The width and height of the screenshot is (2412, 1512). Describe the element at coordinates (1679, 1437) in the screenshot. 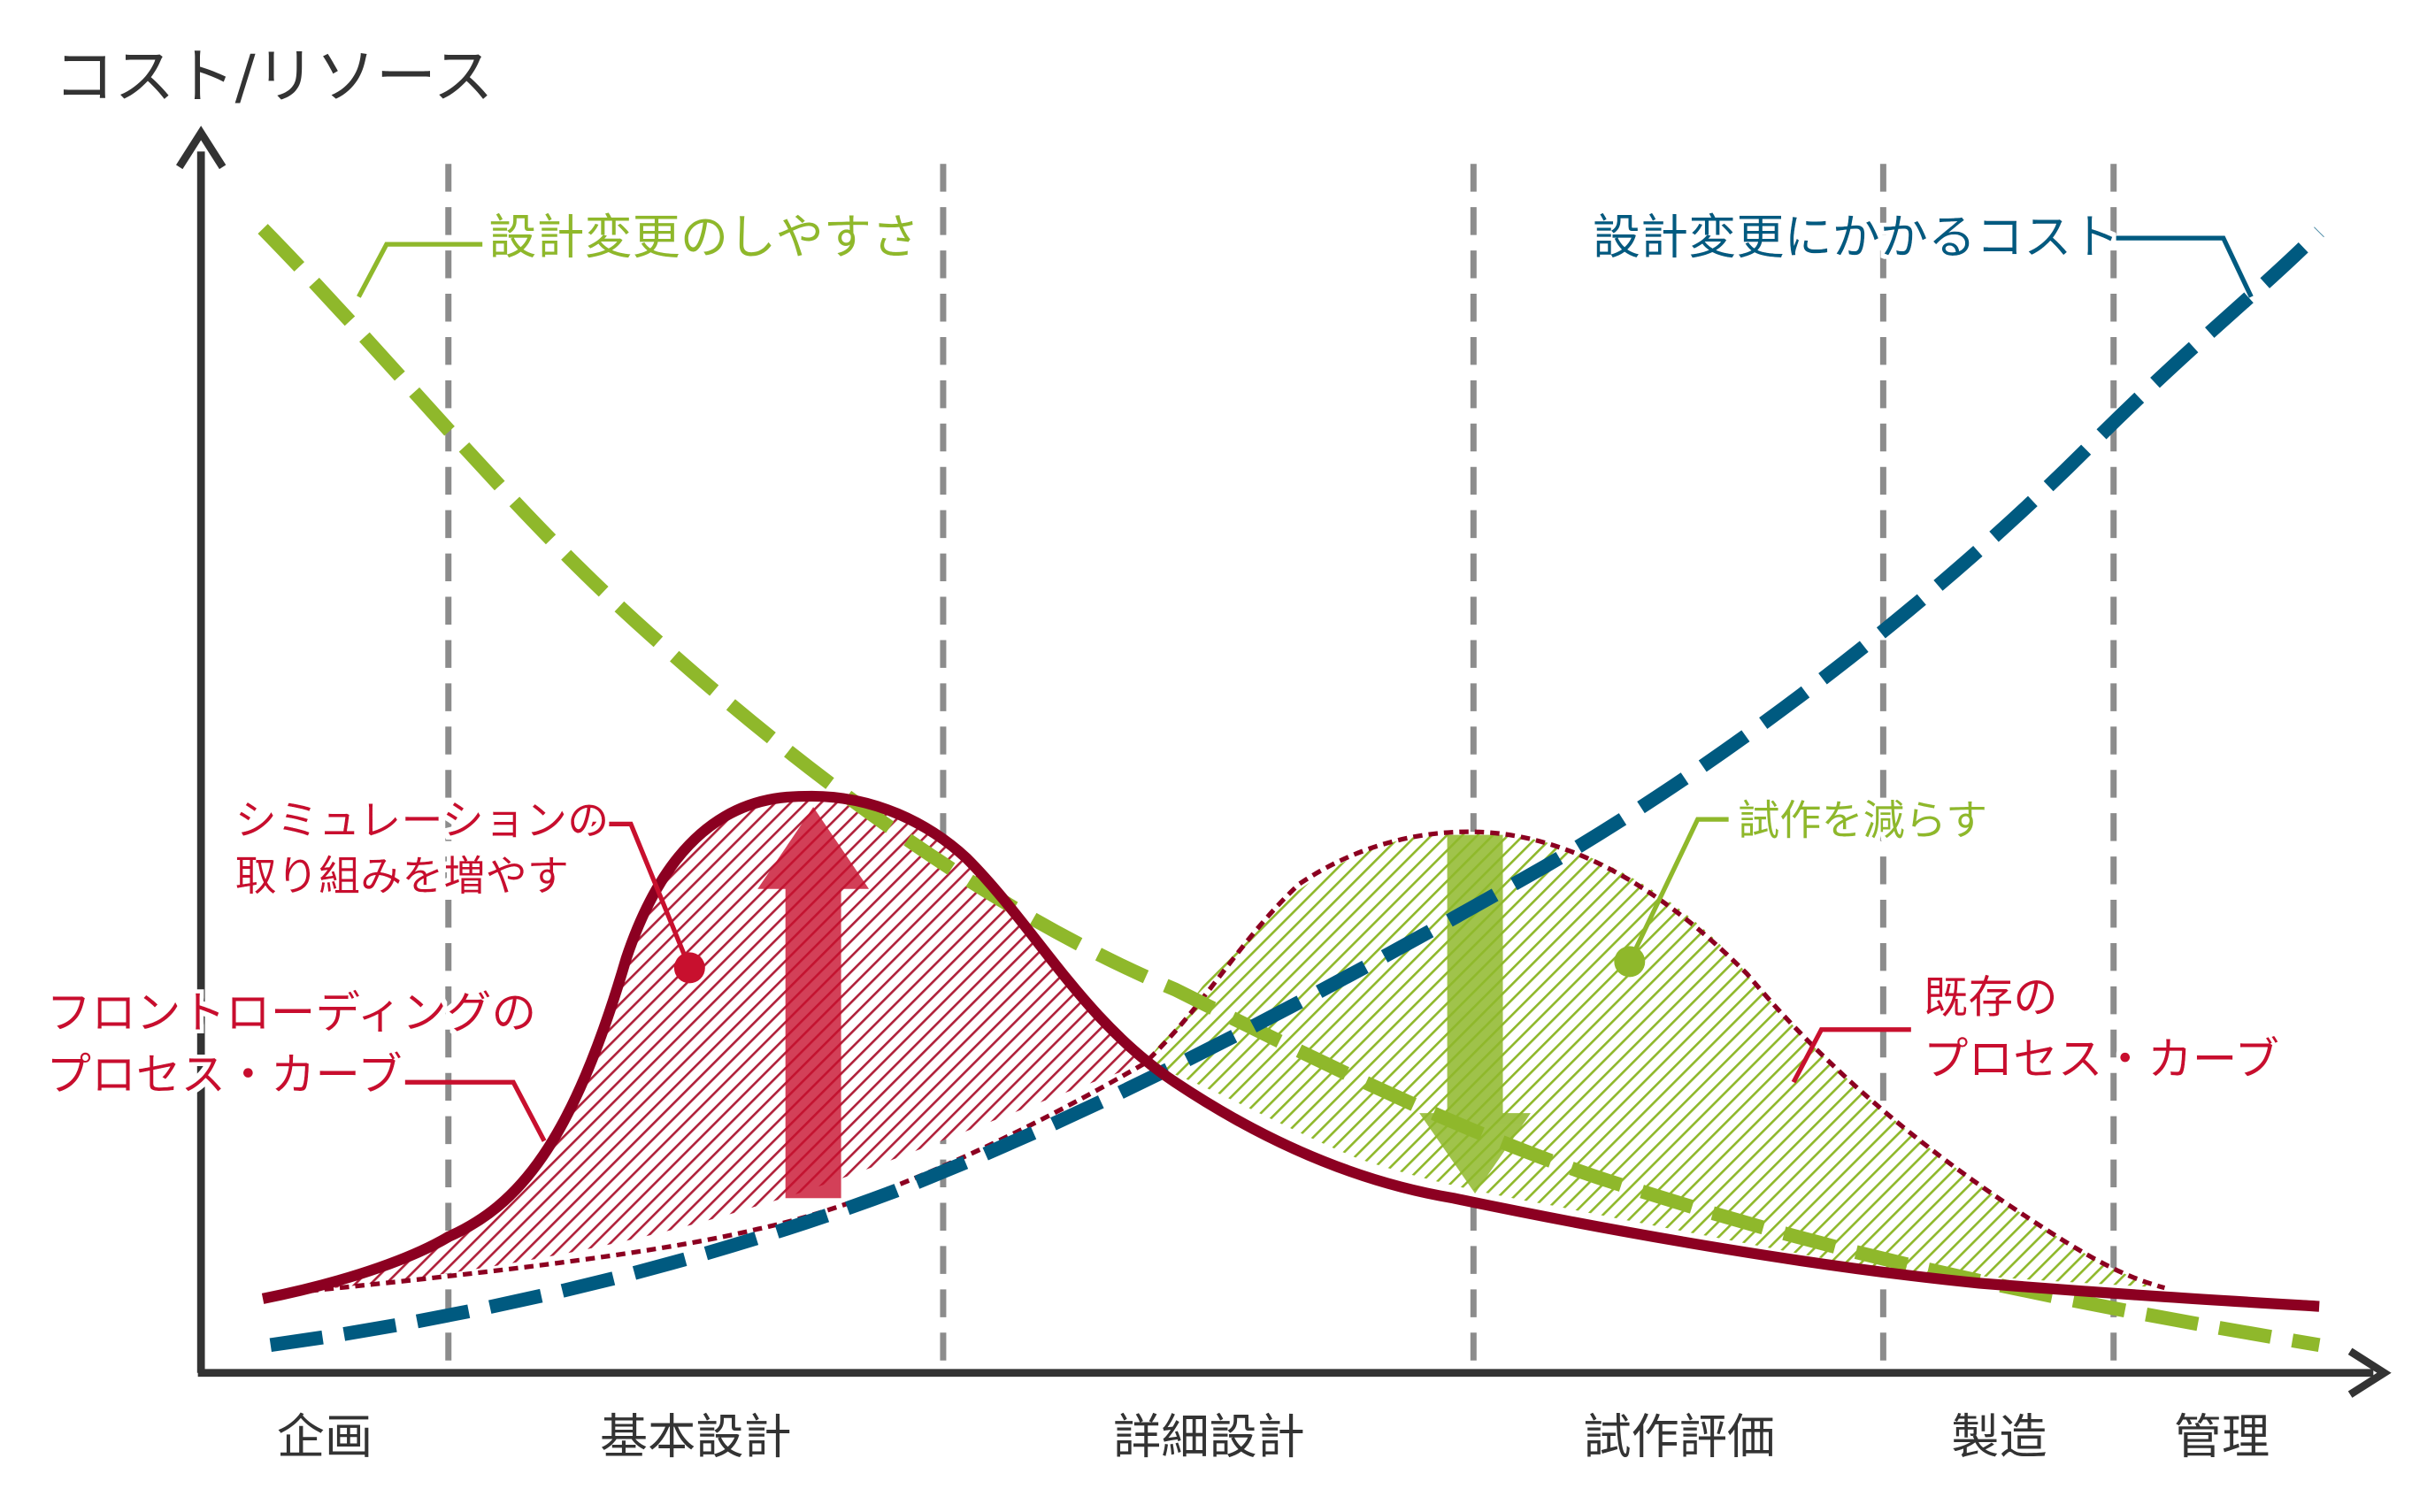

I see `phase-label-prototype-eval: 試作評価` at that location.